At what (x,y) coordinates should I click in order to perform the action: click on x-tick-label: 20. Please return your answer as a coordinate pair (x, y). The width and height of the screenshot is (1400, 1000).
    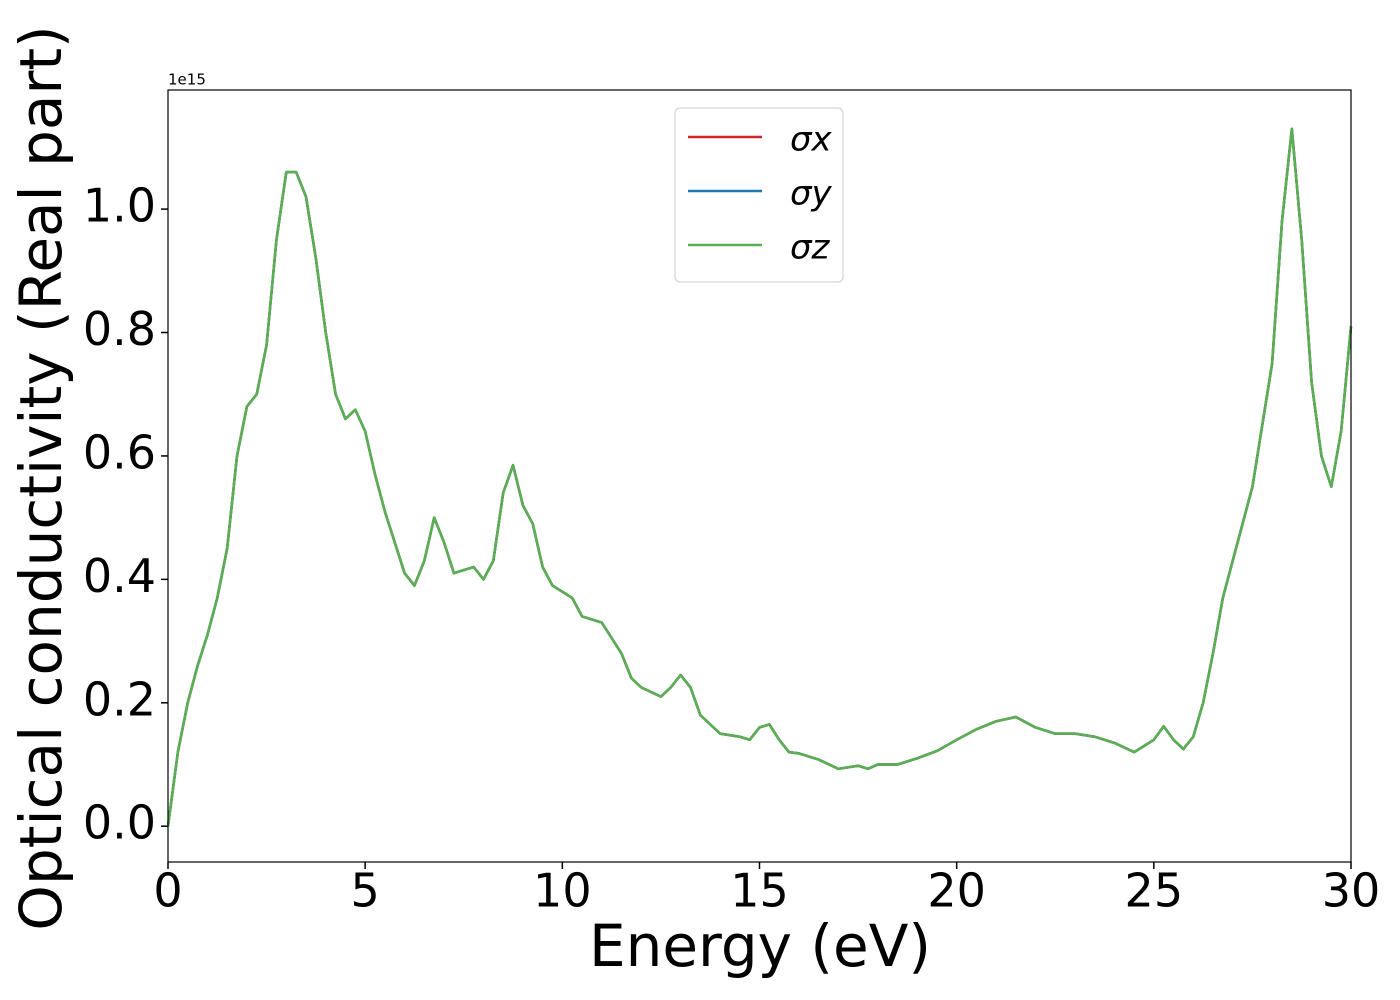
    Looking at the image, I should click on (956, 891).